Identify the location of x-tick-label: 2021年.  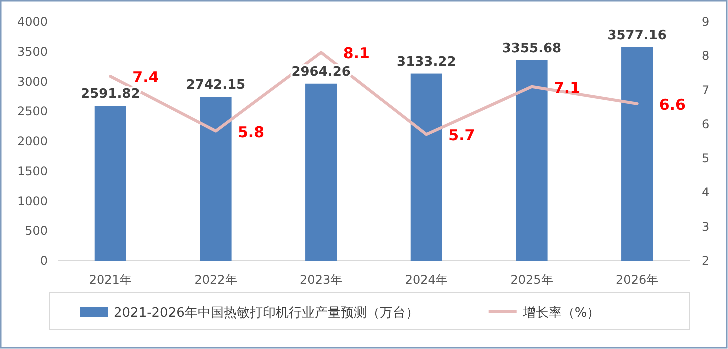
(110, 280).